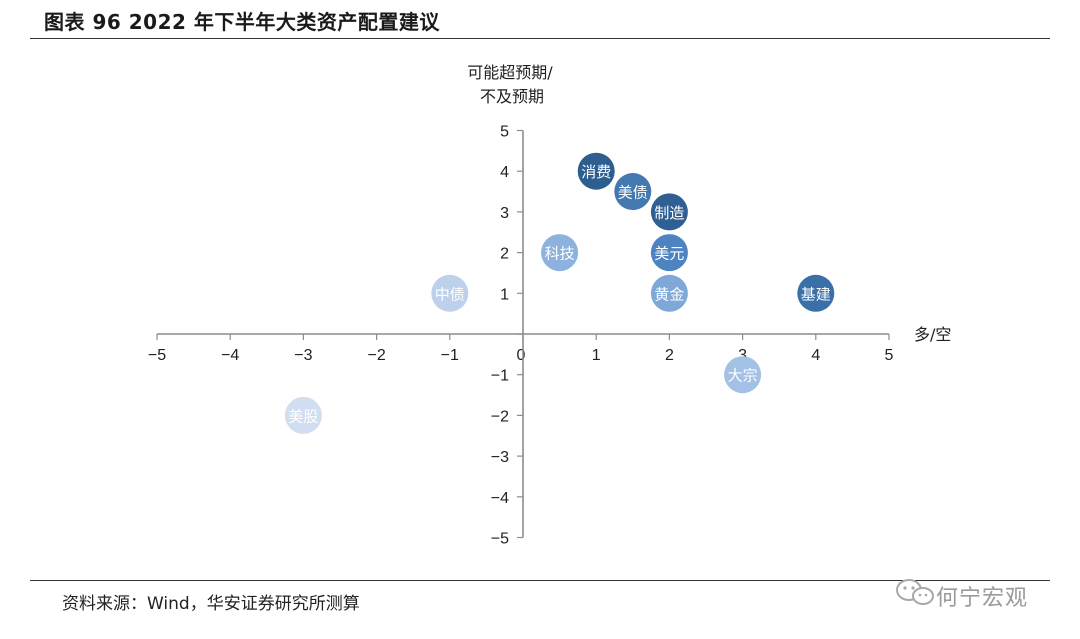  Describe the element at coordinates (742, 355) in the screenshot. I see `x-tick-label: 3` at that location.